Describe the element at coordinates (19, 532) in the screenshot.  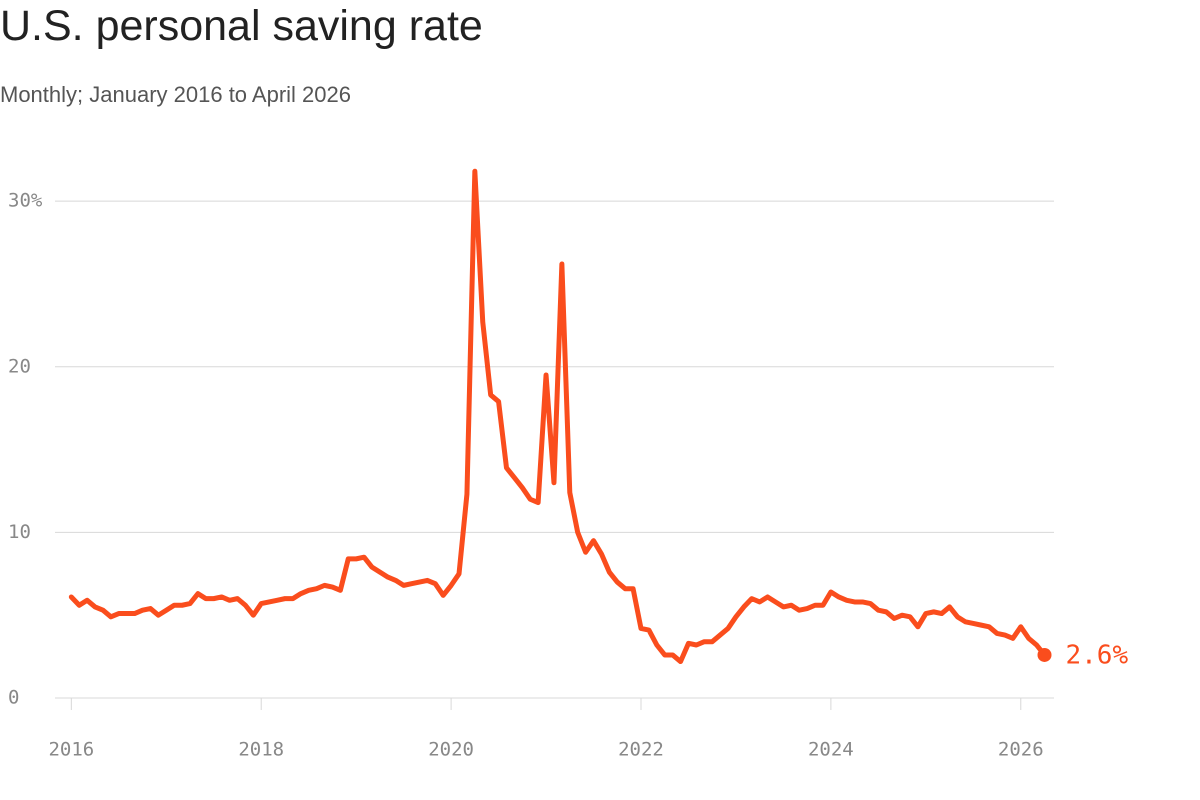
I see `y-tick-label: 10` at that location.